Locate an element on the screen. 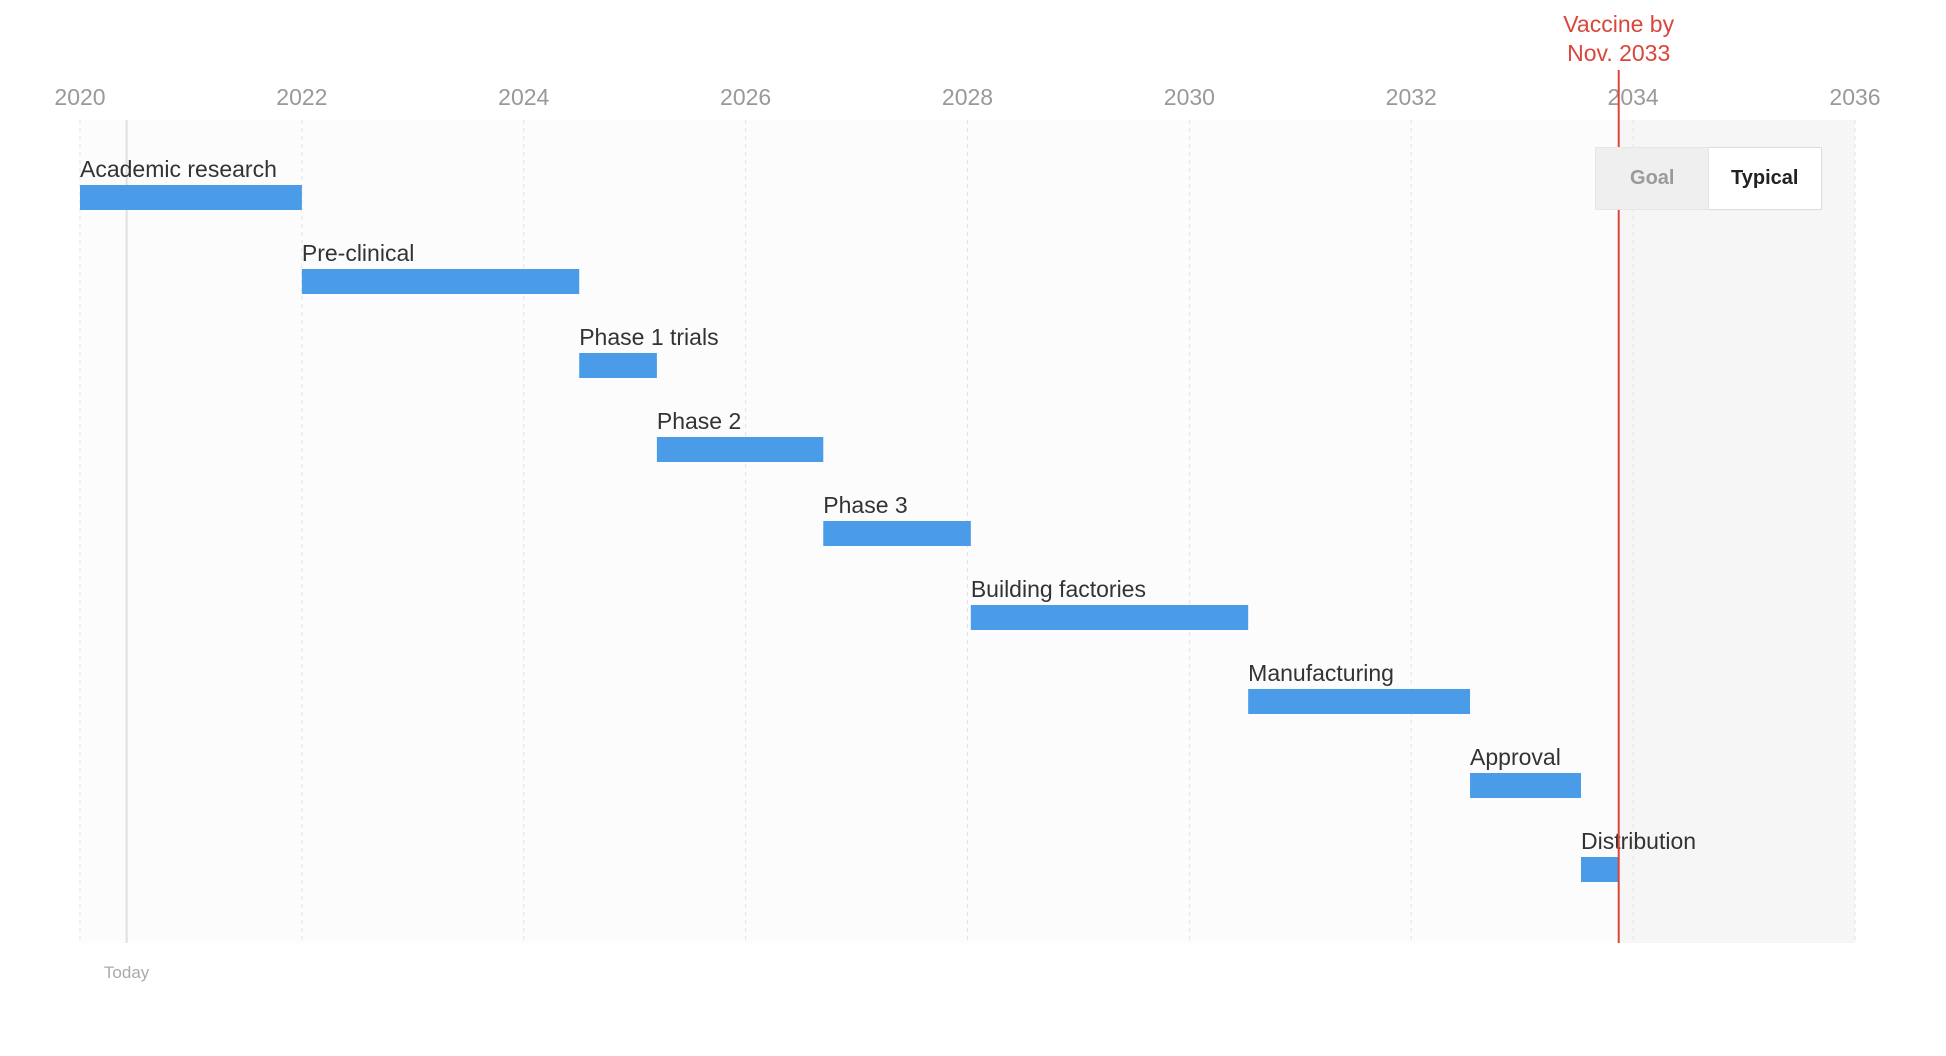  task-label: Phase 2 is located at coordinates (699, 421).